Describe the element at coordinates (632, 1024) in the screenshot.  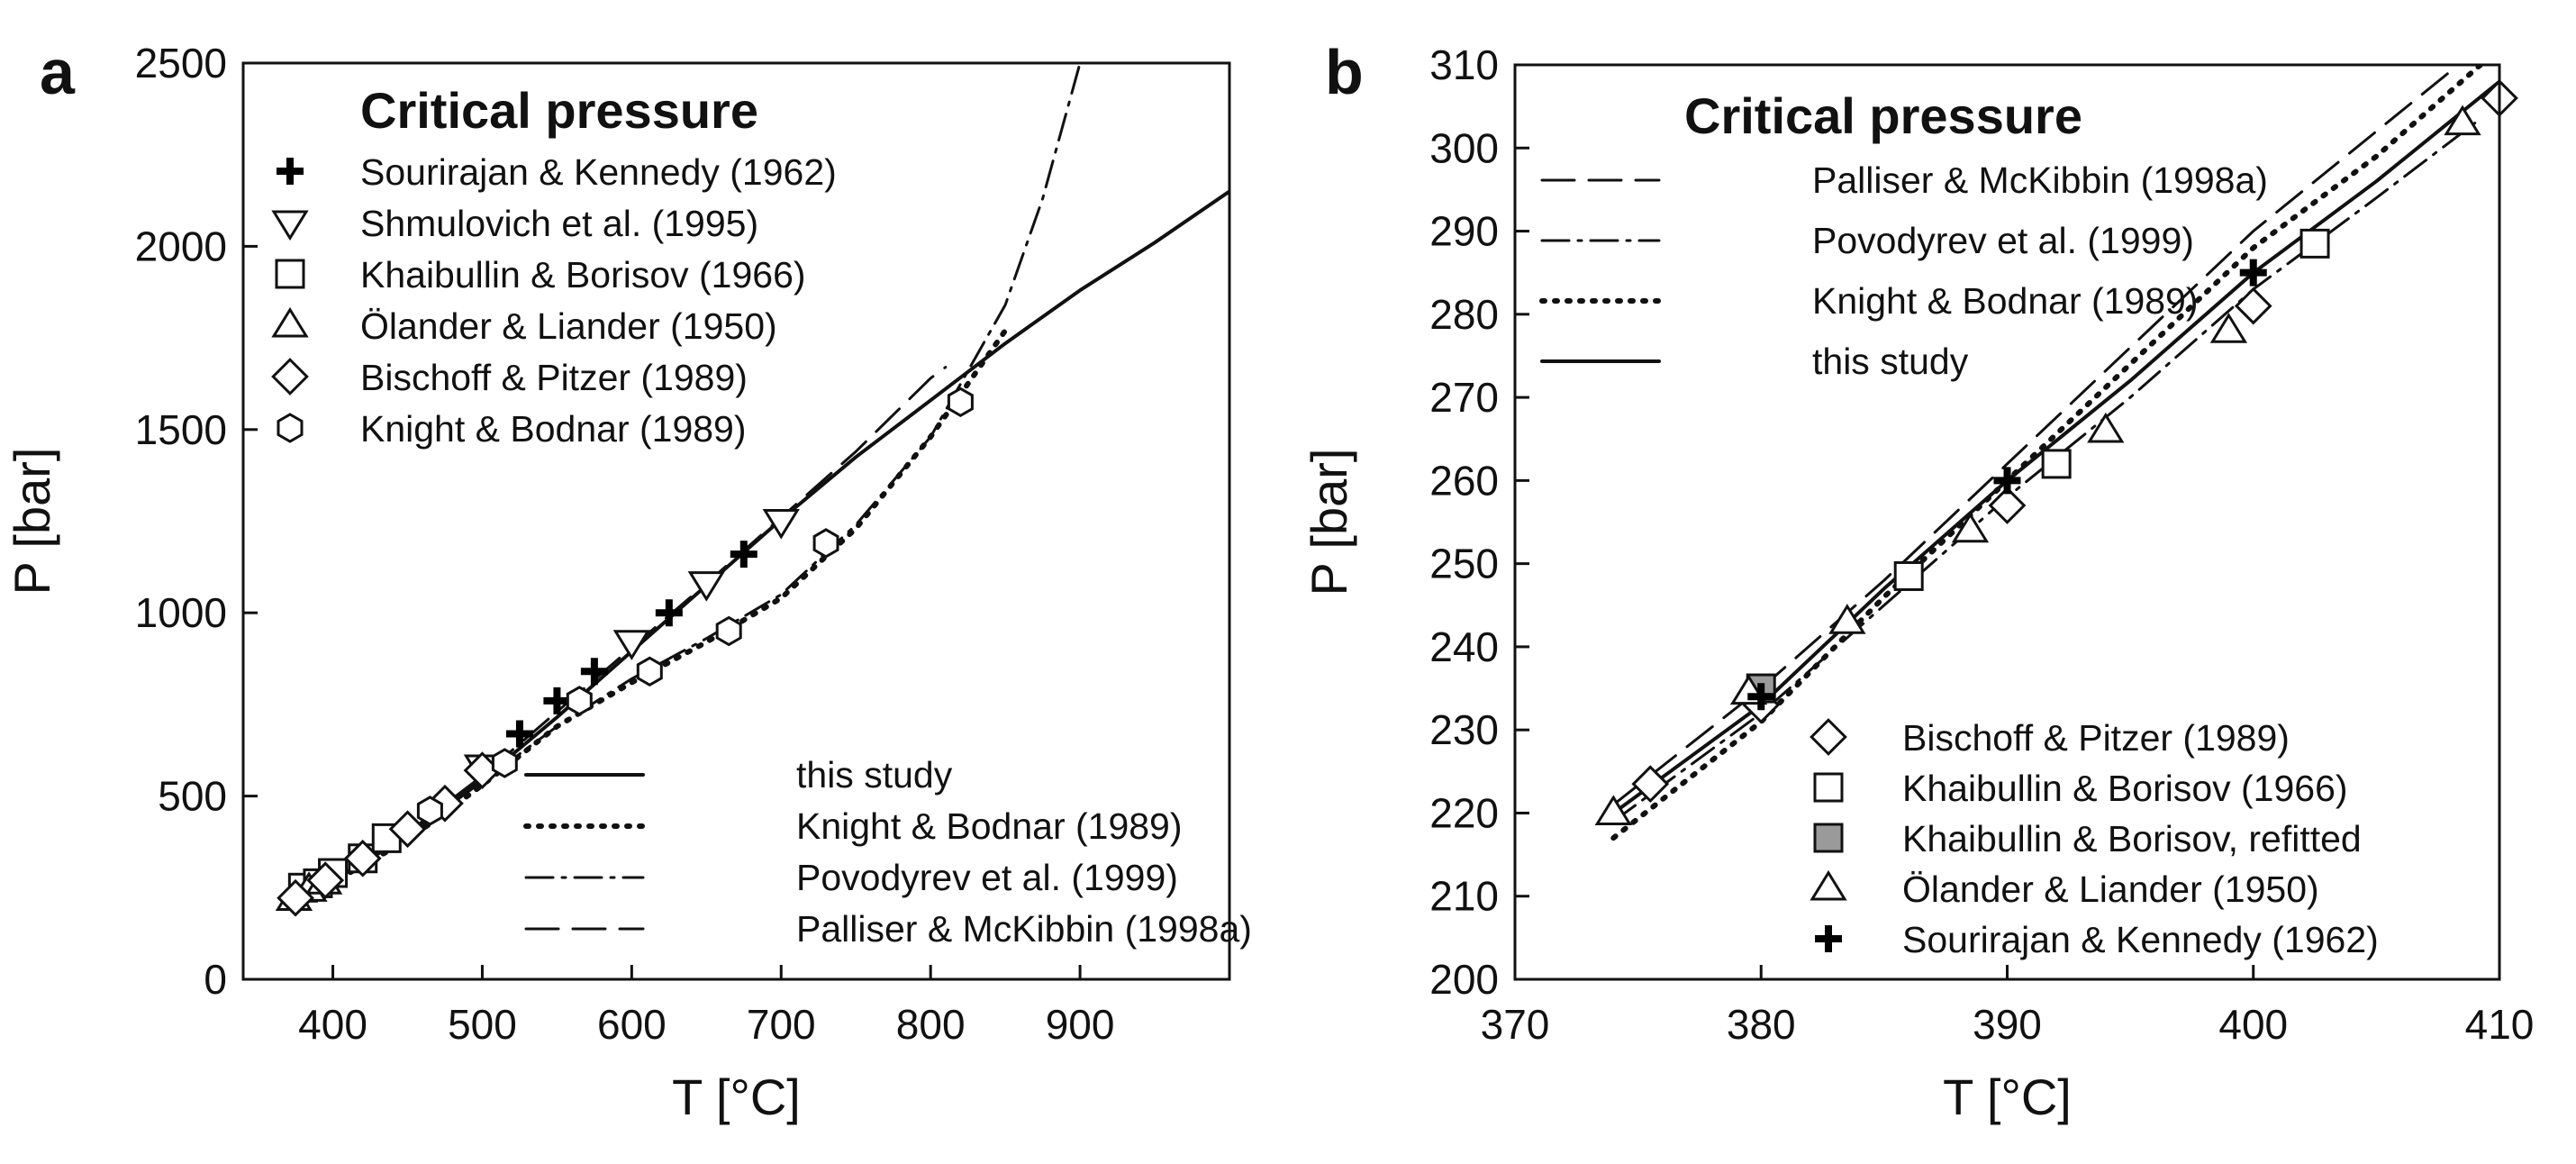
I see `x-tick-label-2: 600` at that location.